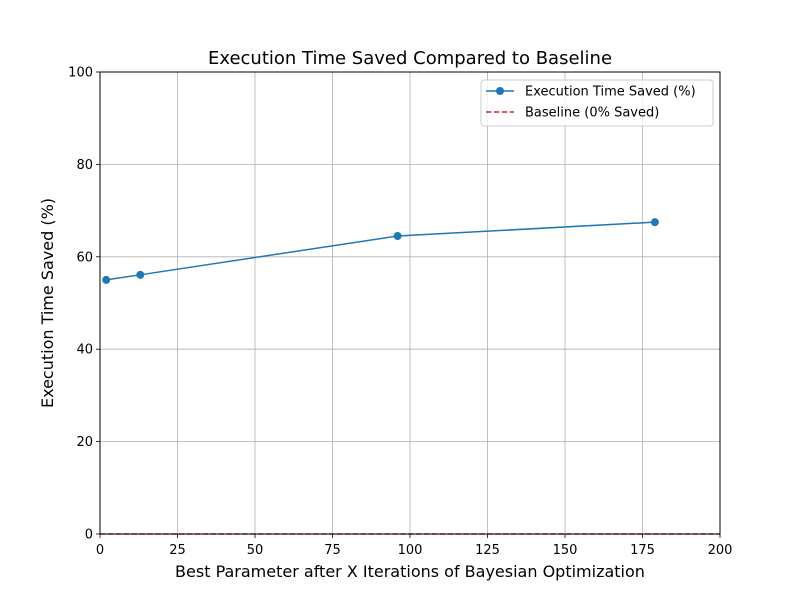 The height and width of the screenshot is (600, 800). What do you see at coordinates (720, 550) in the screenshot?
I see `x-tick-label: 200` at bounding box center [720, 550].